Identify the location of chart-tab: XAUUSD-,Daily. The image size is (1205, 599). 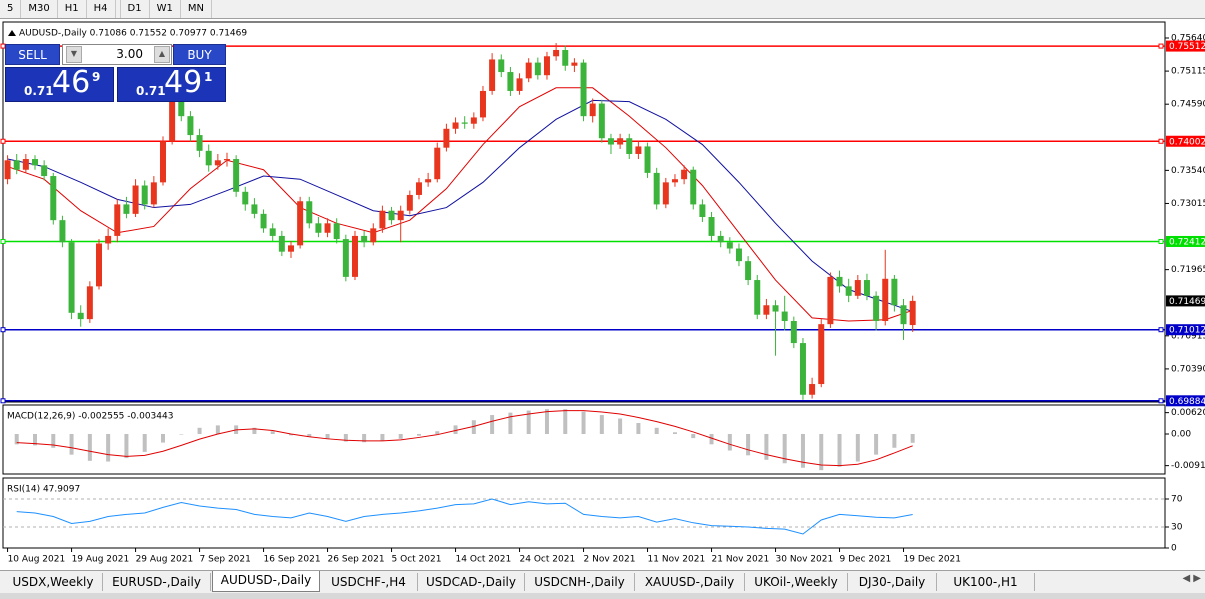
(690, 582).